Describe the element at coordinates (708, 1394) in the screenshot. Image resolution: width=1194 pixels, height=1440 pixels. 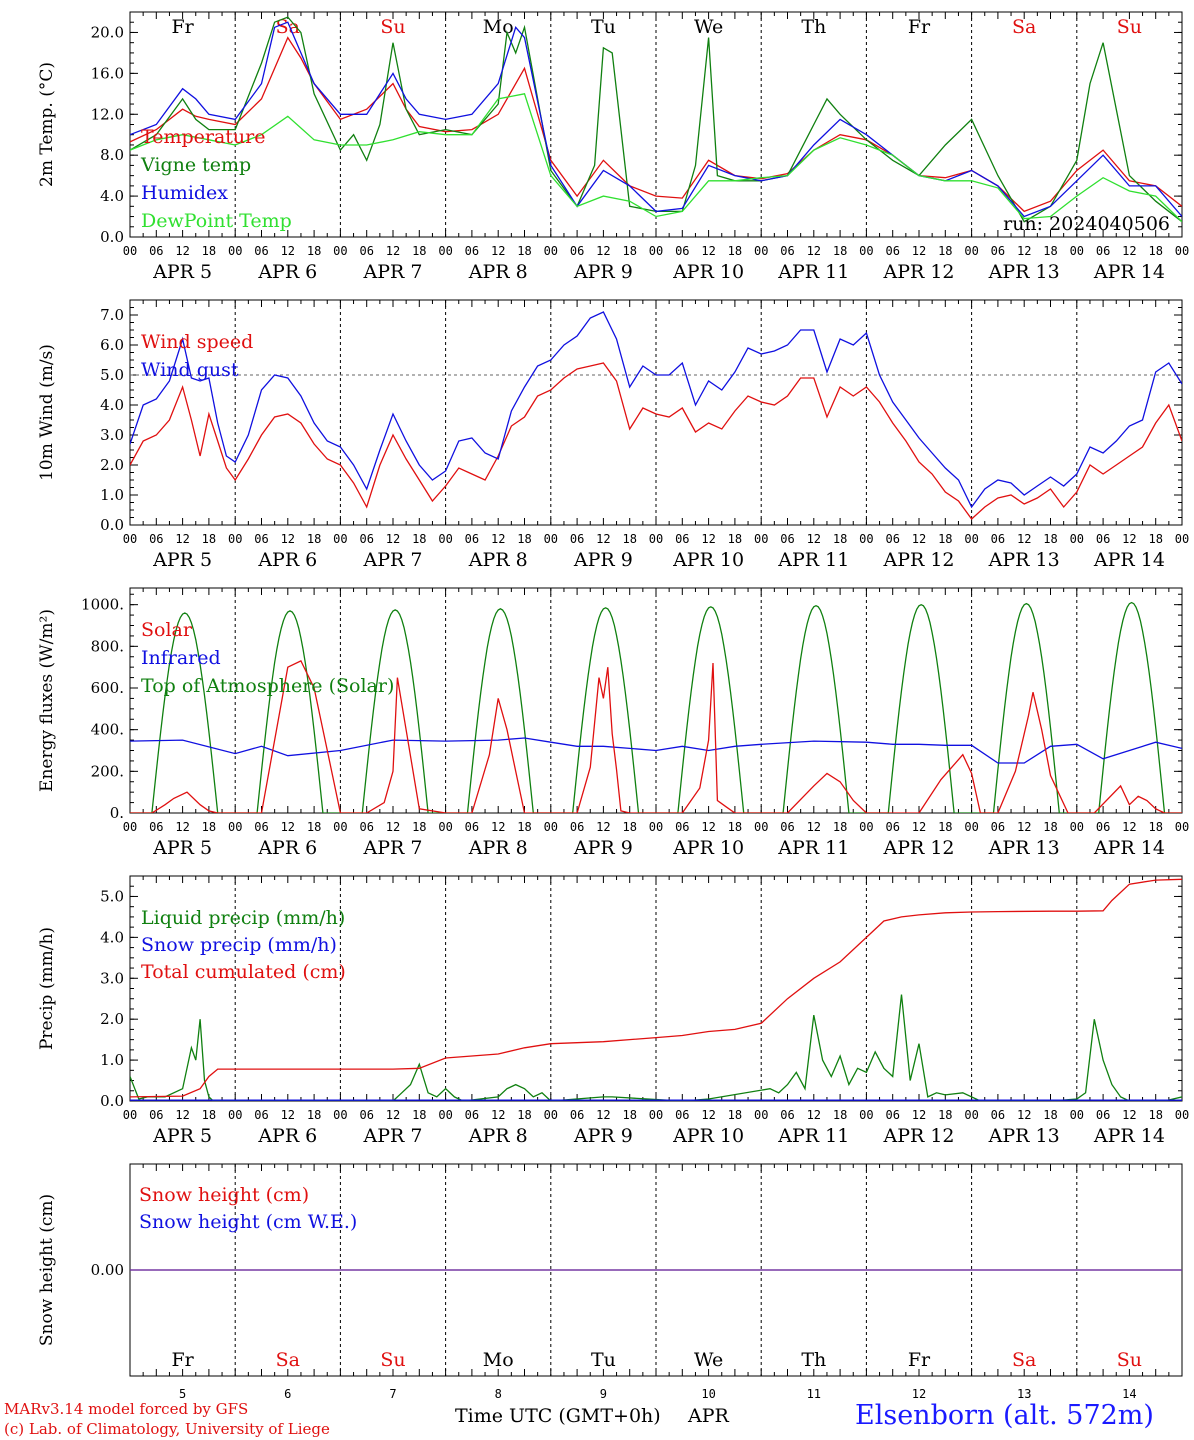
I see `x-day-number: 10` at that location.